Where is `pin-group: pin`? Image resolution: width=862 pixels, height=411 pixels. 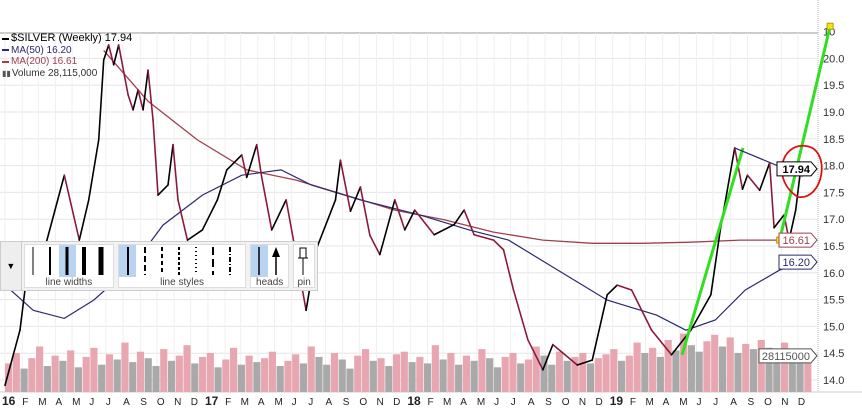 pin-group: pin is located at coordinates (304, 266).